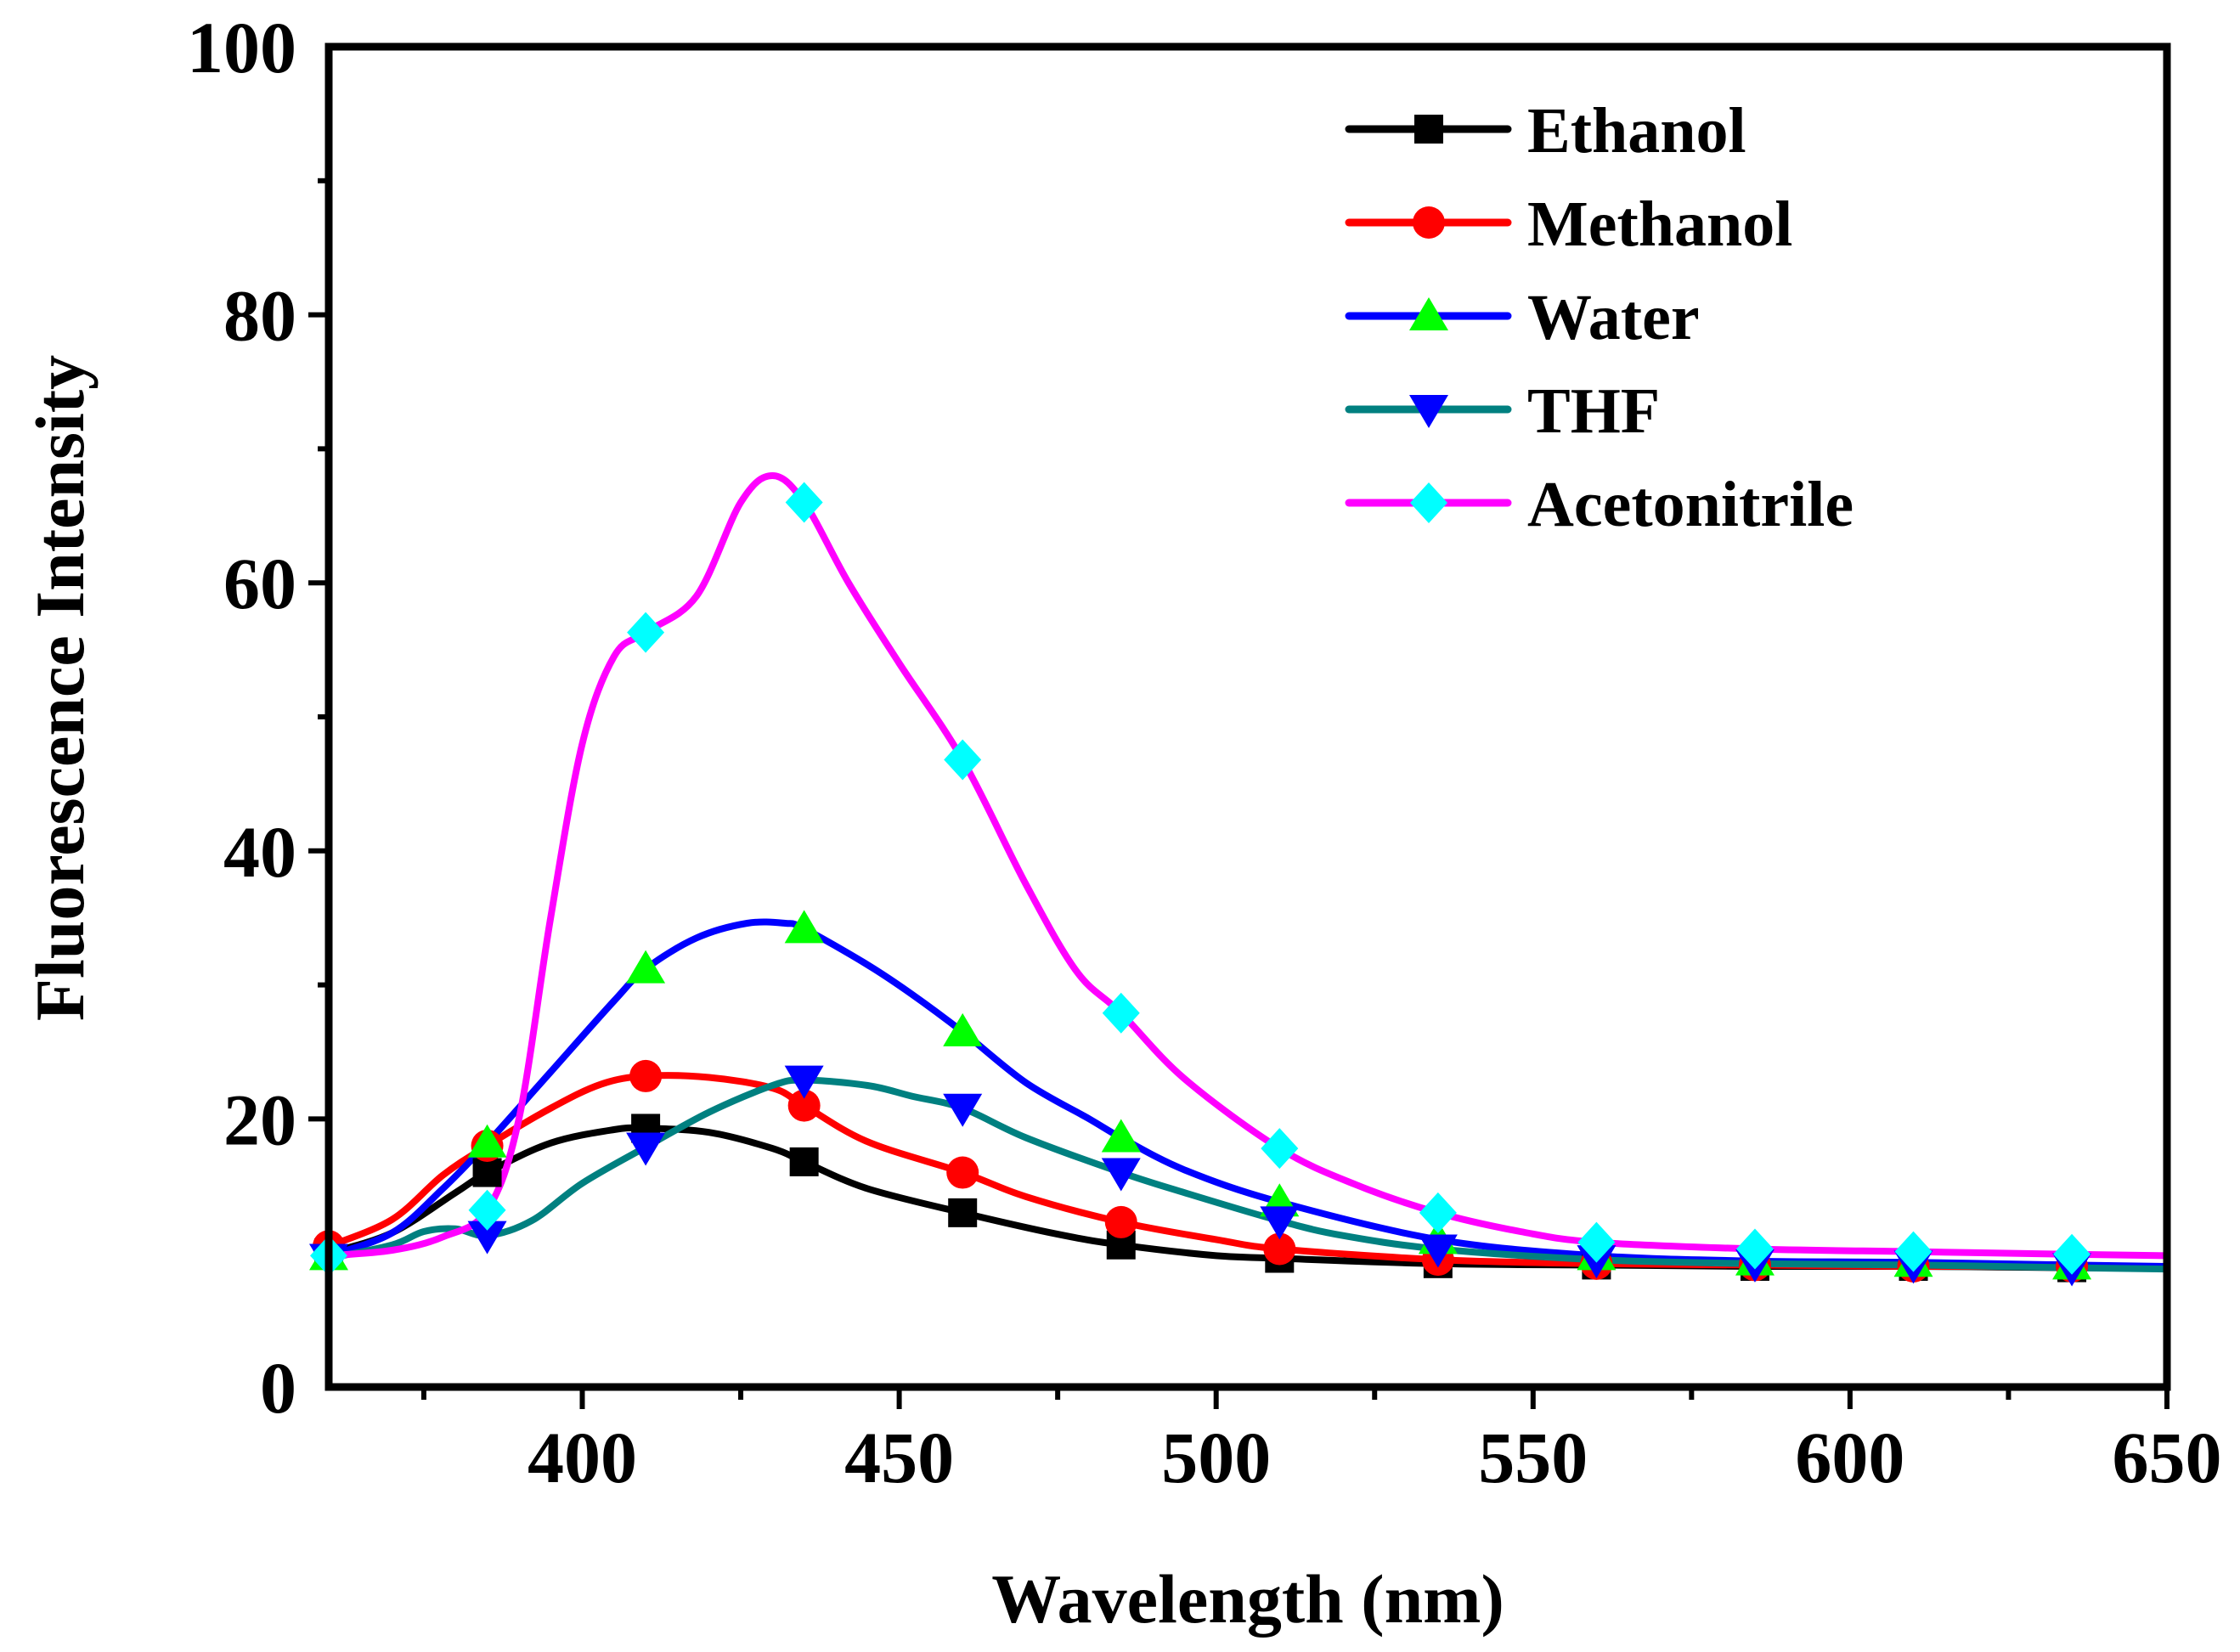 Image resolution: width=2240 pixels, height=1652 pixels. Describe the element at coordinates (582, 1457) in the screenshot. I see `x-tick-label: 400` at that location.